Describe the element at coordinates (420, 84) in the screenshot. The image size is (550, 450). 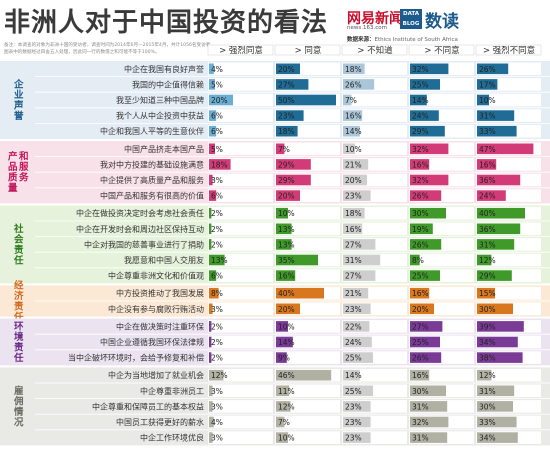
I see `value-label: 25%` at that location.